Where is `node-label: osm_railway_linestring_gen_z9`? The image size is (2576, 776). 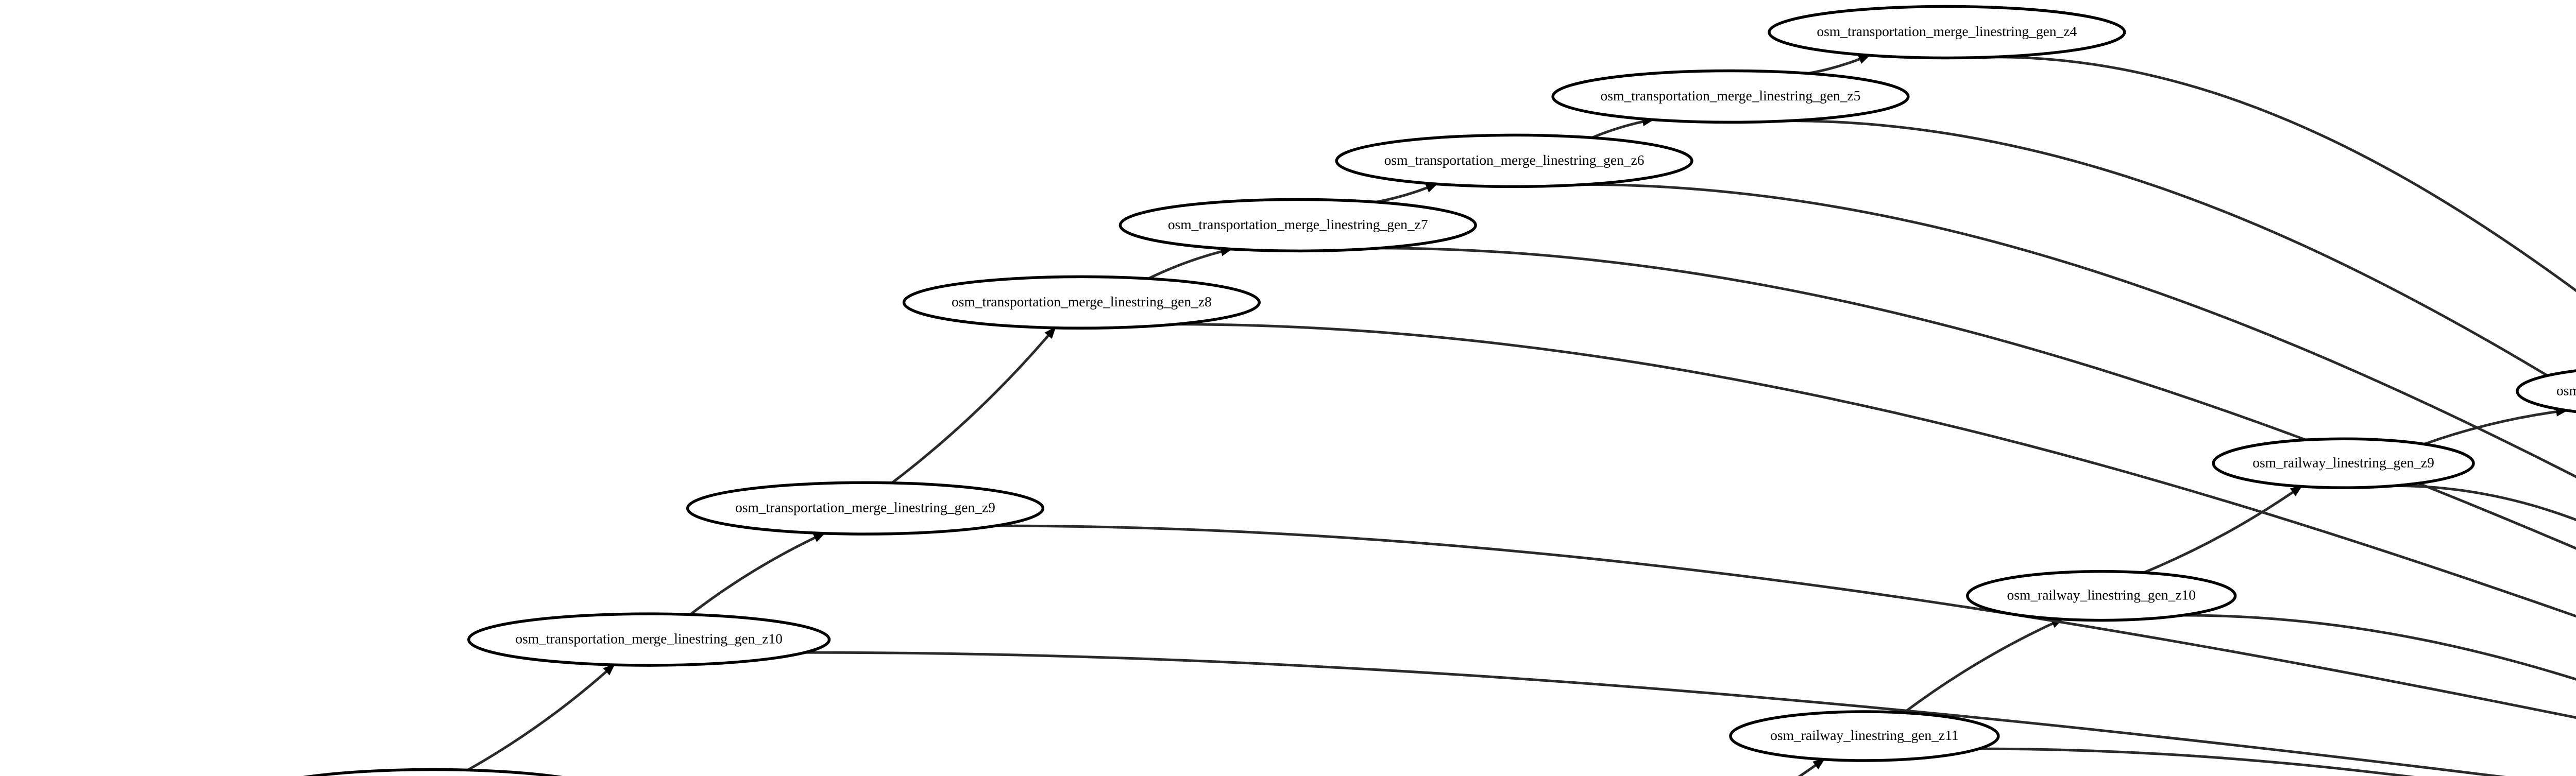 node-label: osm_railway_linestring_gen_z9 is located at coordinates (2343, 462).